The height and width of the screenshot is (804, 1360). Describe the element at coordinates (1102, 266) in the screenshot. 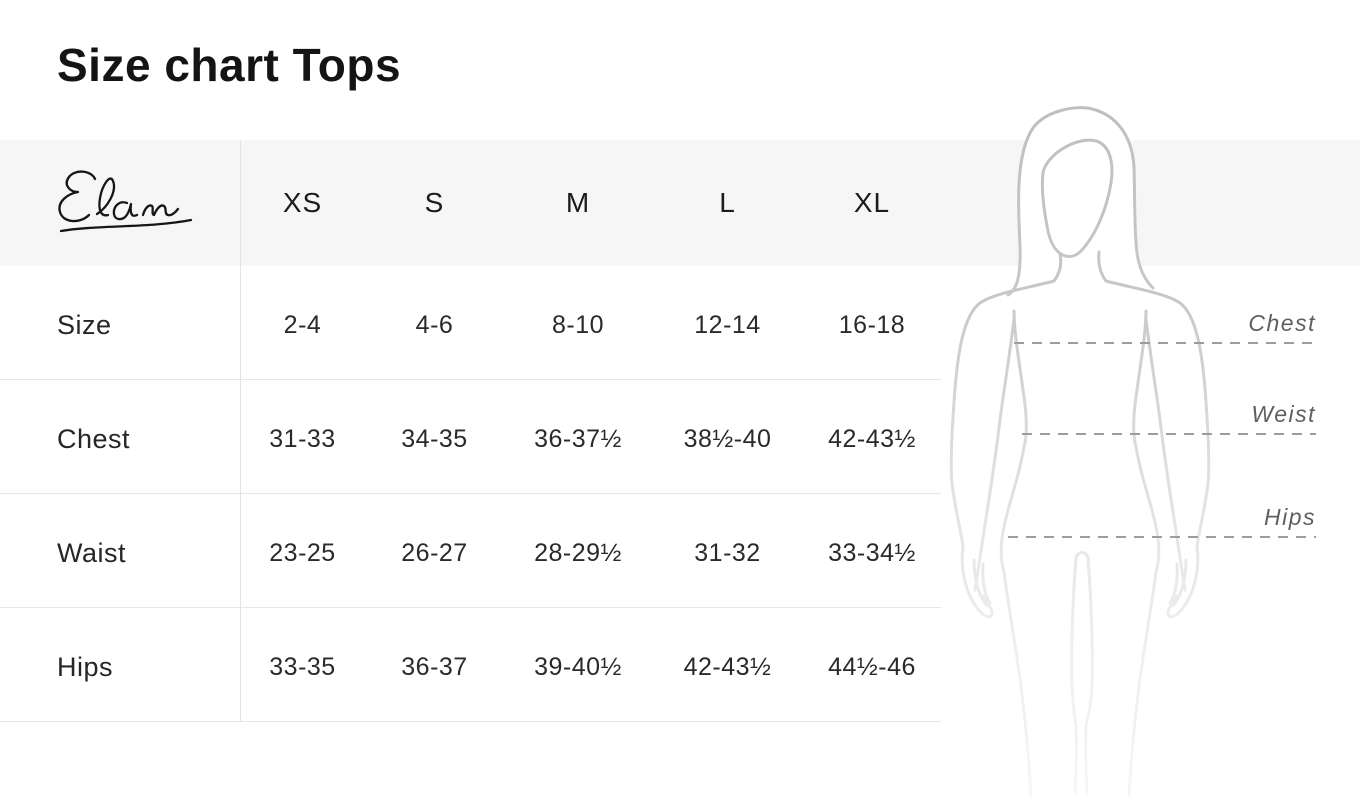

I see `neck-right-line` at that location.